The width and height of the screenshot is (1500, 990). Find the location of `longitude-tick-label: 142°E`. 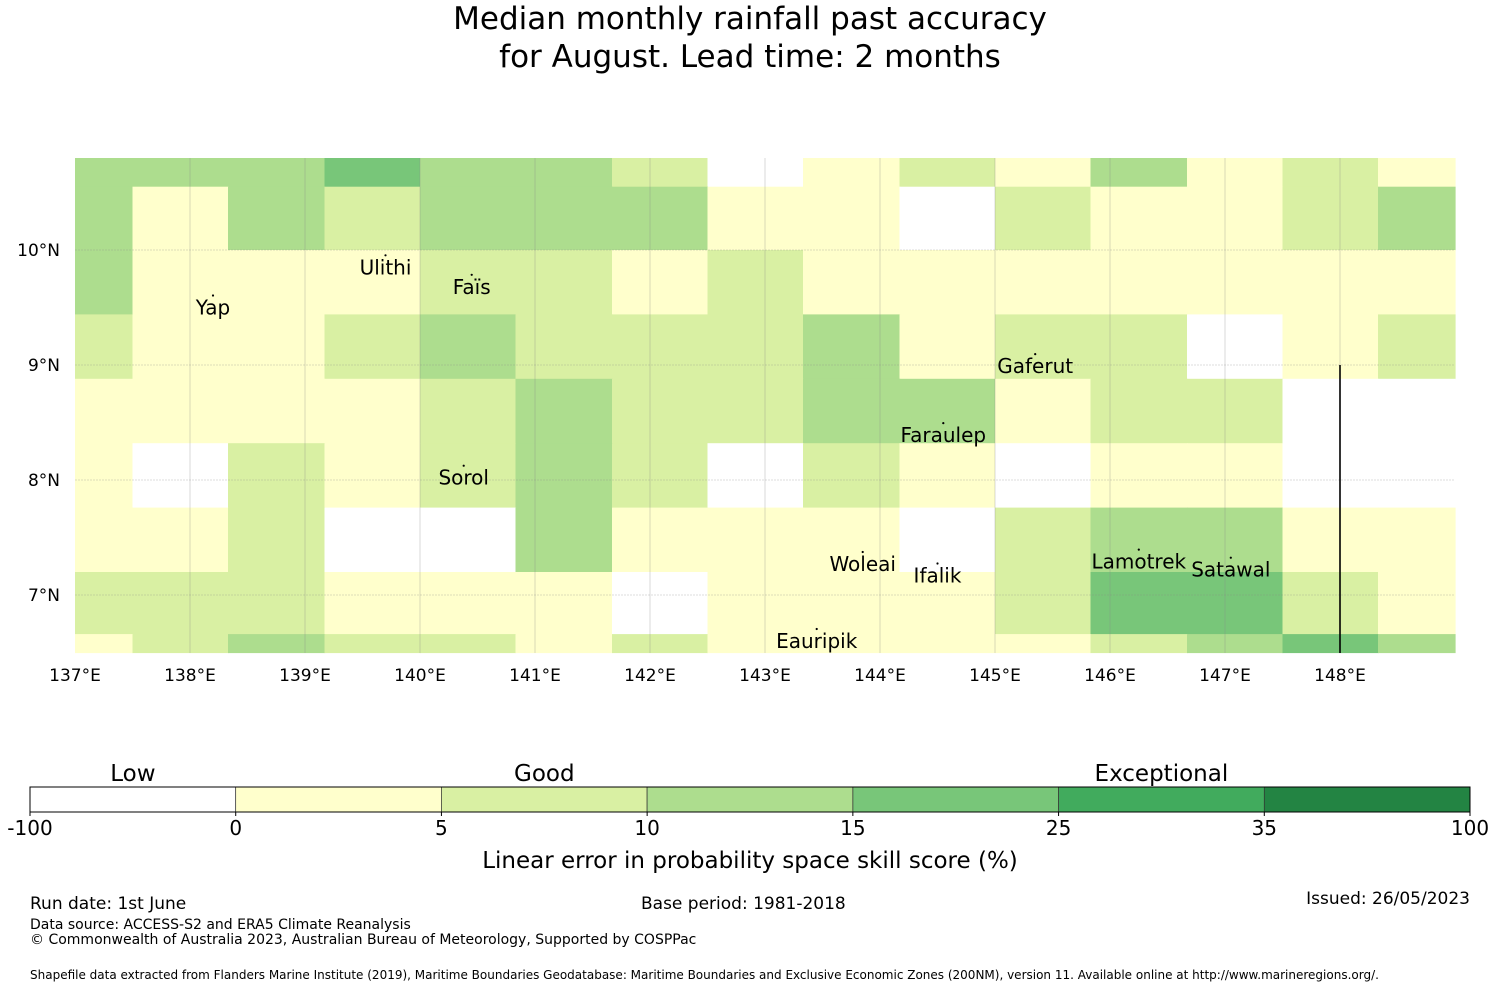

longitude-tick-label: 142°E is located at coordinates (650, 676).